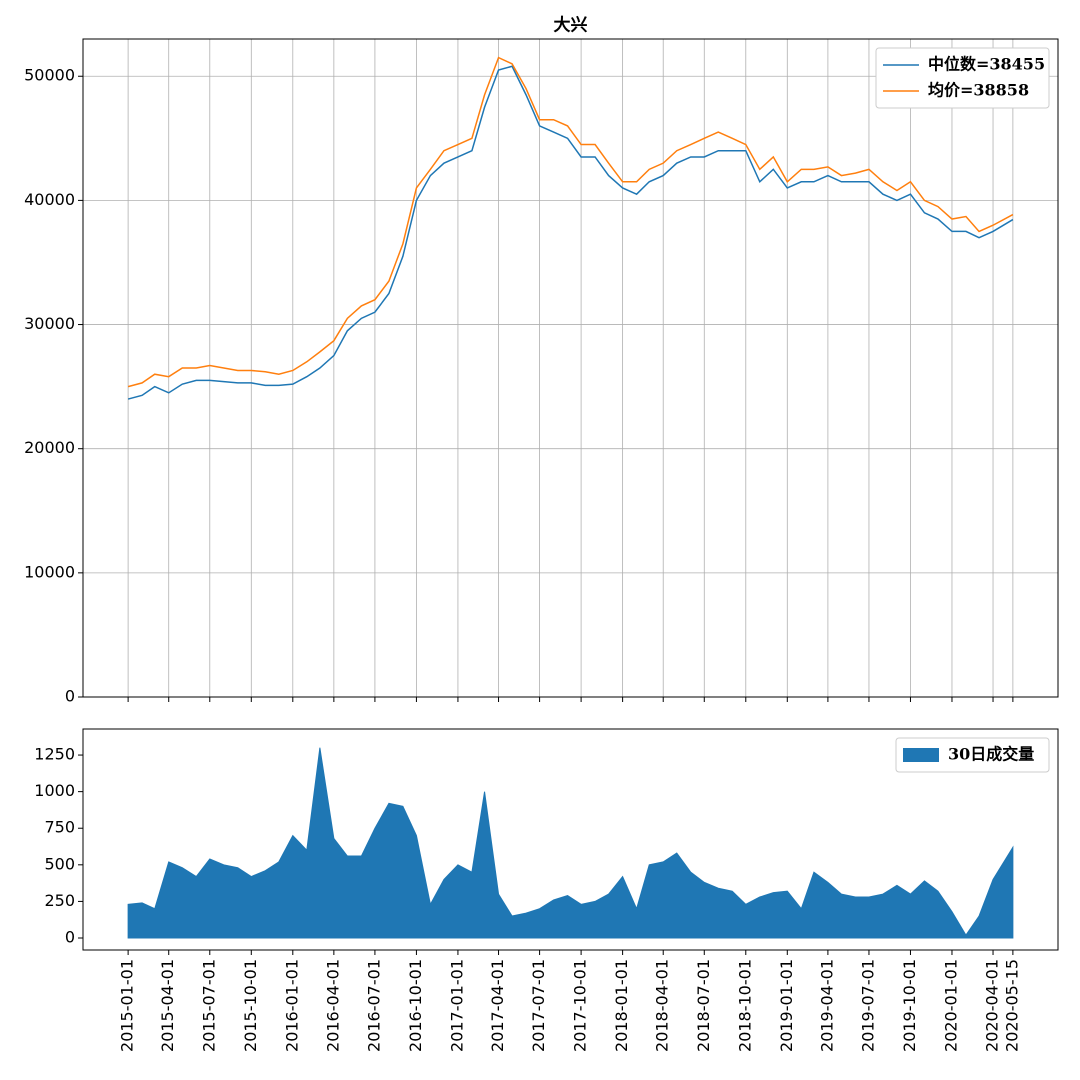 The height and width of the screenshot is (1080, 1080). Describe the element at coordinates (54, 754) in the screenshot. I see `y-tick-label: 1250` at that location.